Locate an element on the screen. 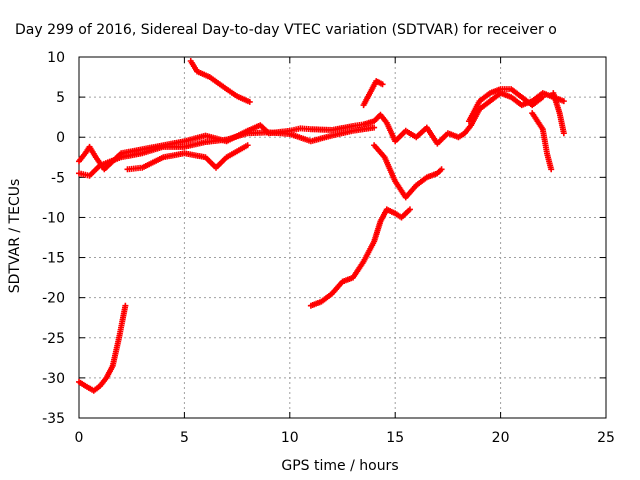 This screenshot has height=480, width=640. y-tick-label: -35 is located at coordinates (53, 419).